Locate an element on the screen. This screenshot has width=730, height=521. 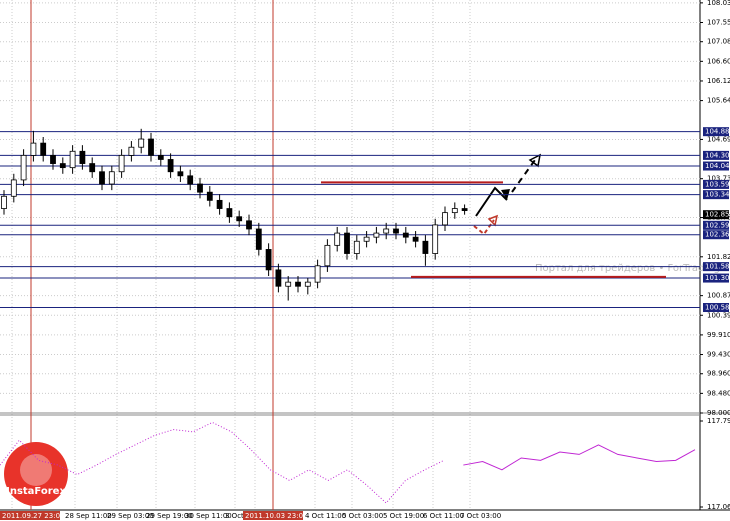
watermark: Портал для трейдеров • ForTrading is located at coordinates (627, 268).